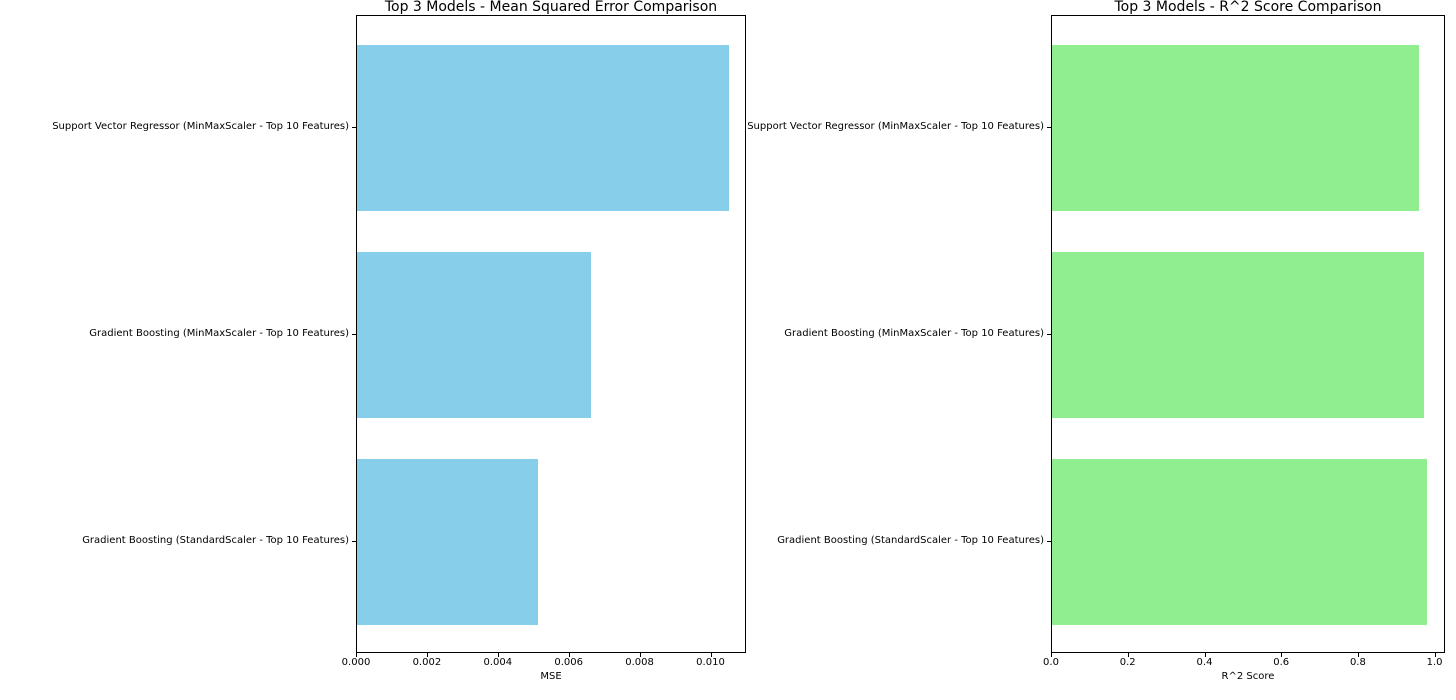  I want to click on x-tick-label: 0.004, so click(498, 662).